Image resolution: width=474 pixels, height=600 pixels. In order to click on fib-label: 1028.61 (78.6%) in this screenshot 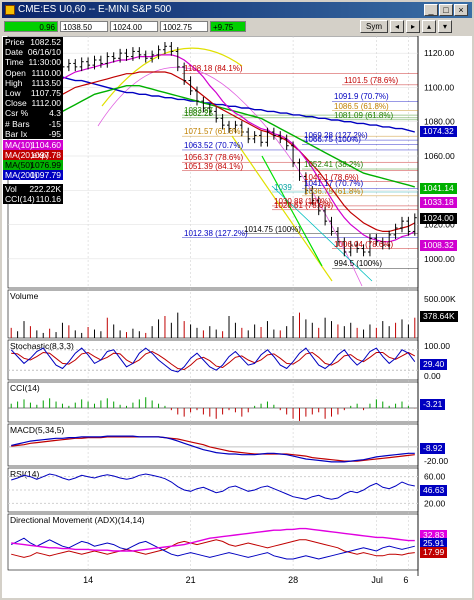, I will do `click(304, 205)`.